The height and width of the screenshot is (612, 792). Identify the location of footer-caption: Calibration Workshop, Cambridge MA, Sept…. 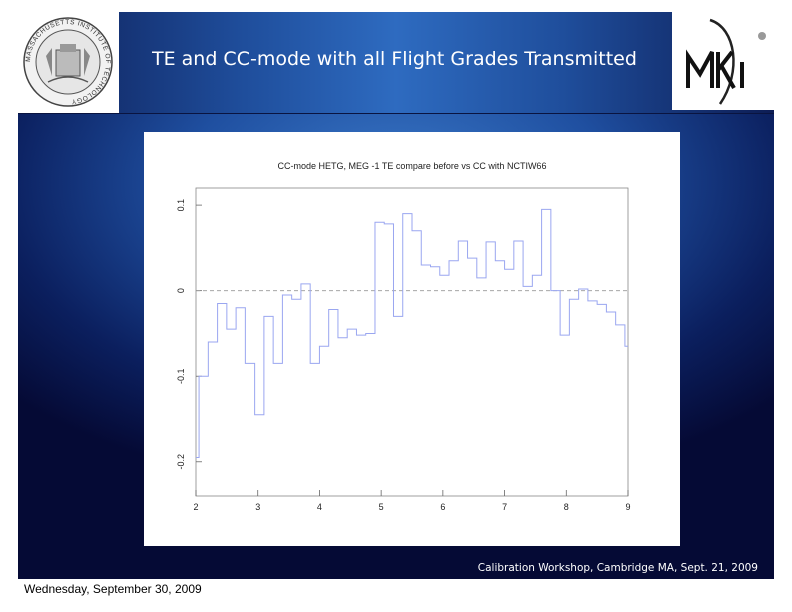
(617, 568).